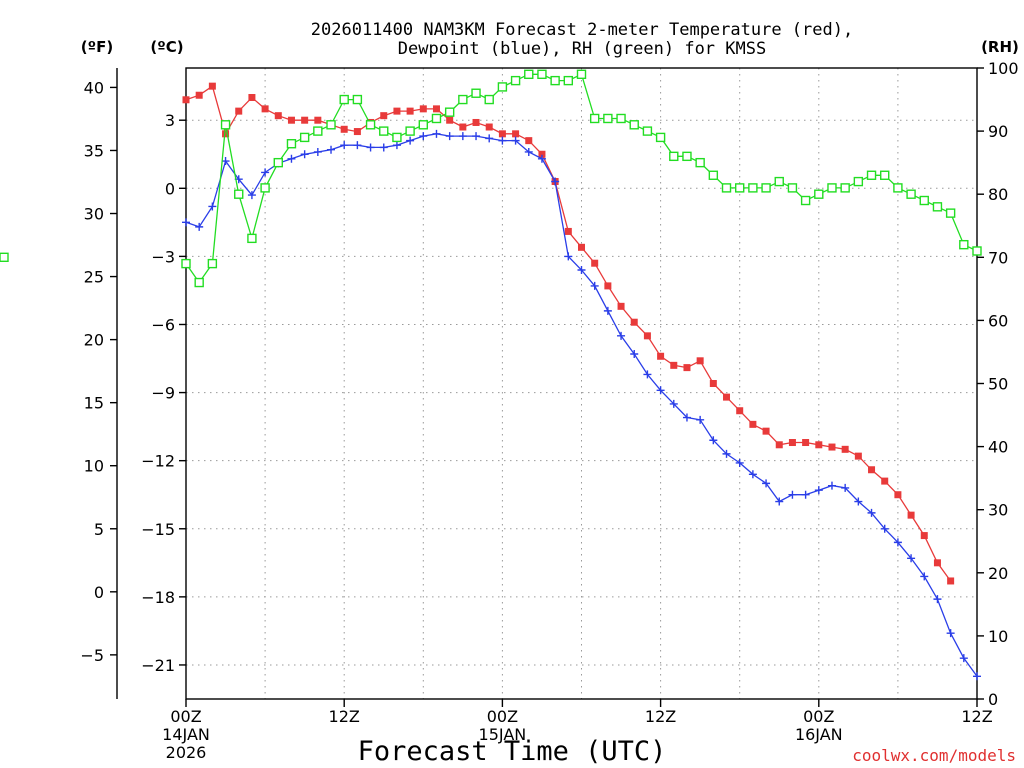  Describe the element at coordinates (998, 384) in the screenshot. I see `rh-tick-label: 50` at that location.